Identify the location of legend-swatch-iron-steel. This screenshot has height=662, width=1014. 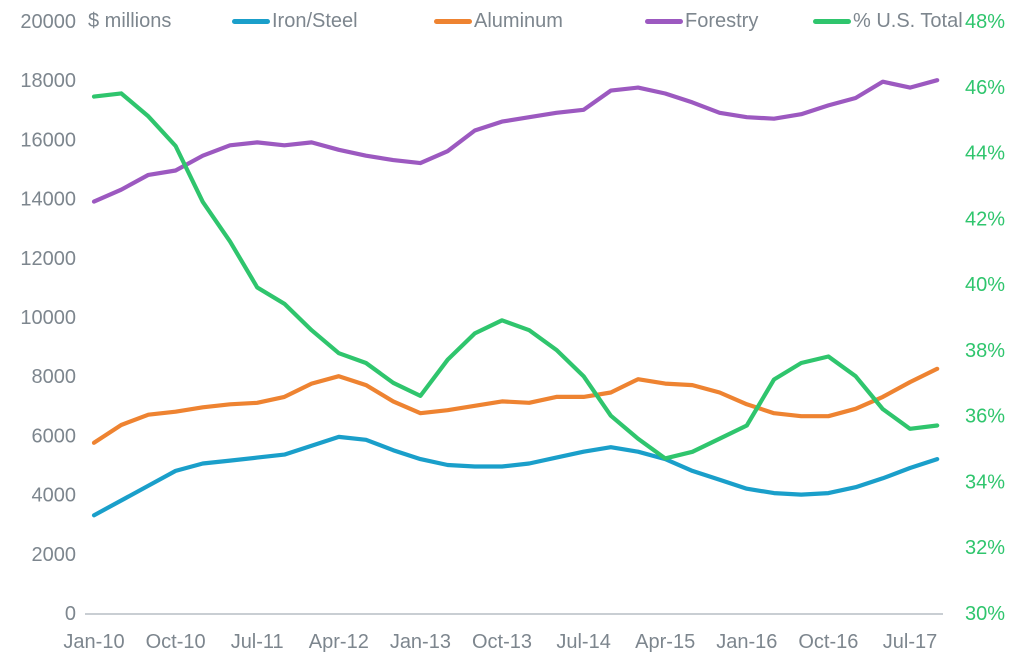
(251, 21).